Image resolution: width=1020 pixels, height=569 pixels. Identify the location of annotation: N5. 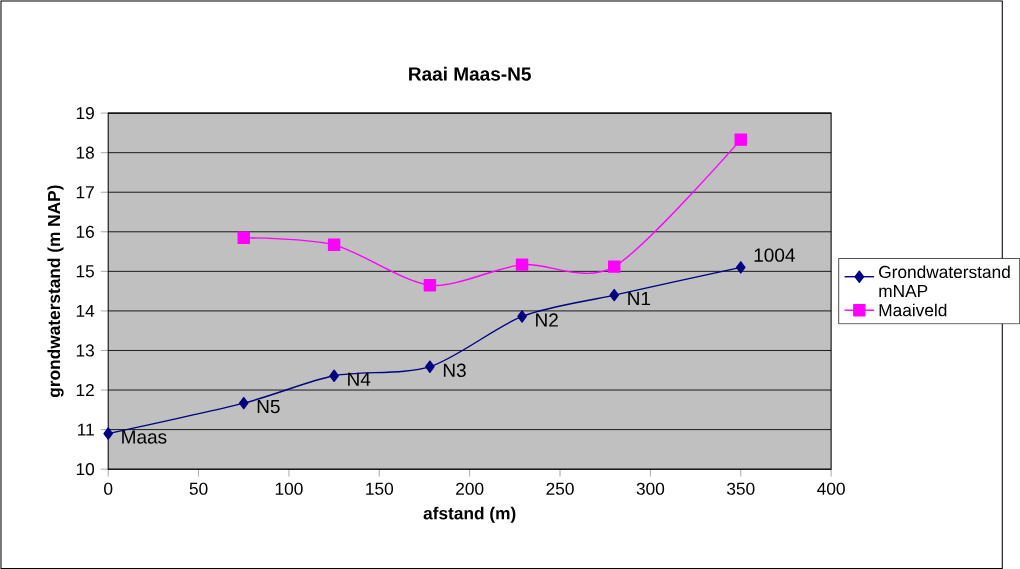
(268, 406).